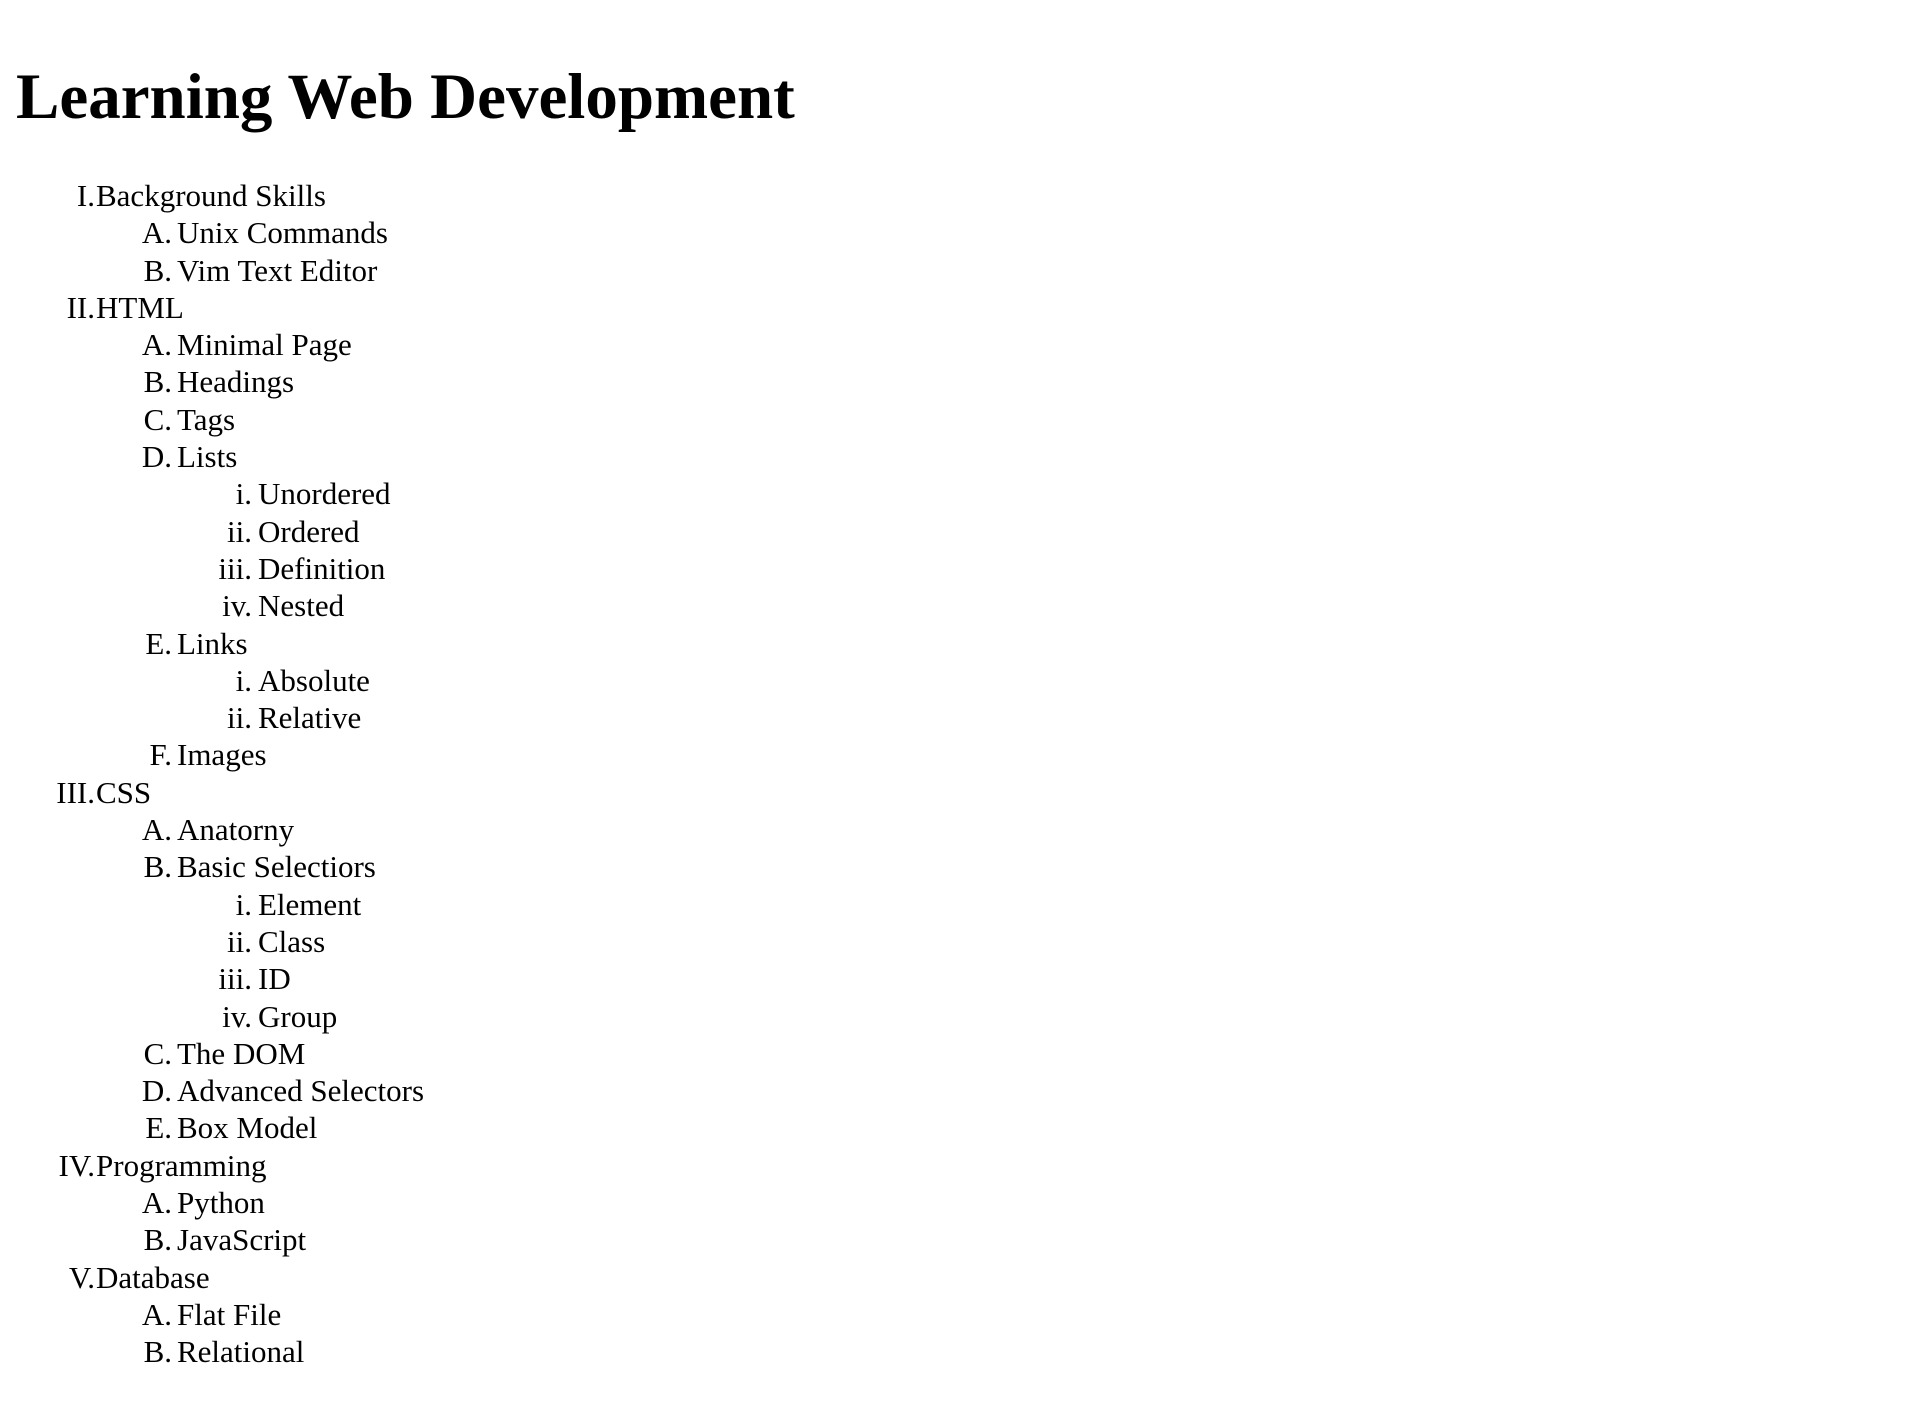 The height and width of the screenshot is (1408, 1920). Describe the element at coordinates (277, 270) in the screenshot. I see `outline-item-label: Vim Text Editor` at that location.